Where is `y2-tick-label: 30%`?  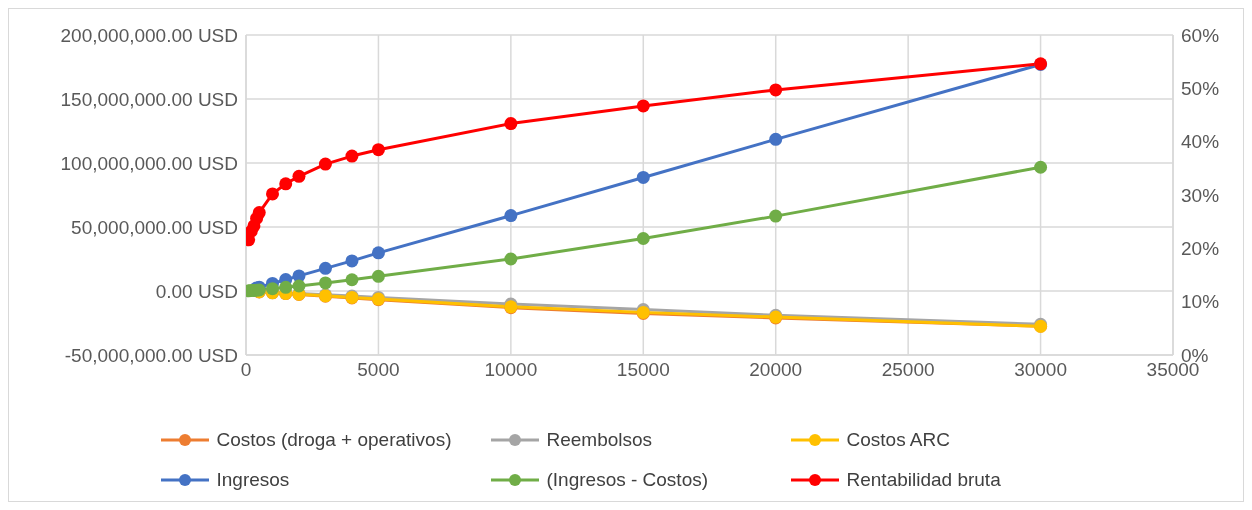 y2-tick-label: 30% is located at coordinates (1200, 195).